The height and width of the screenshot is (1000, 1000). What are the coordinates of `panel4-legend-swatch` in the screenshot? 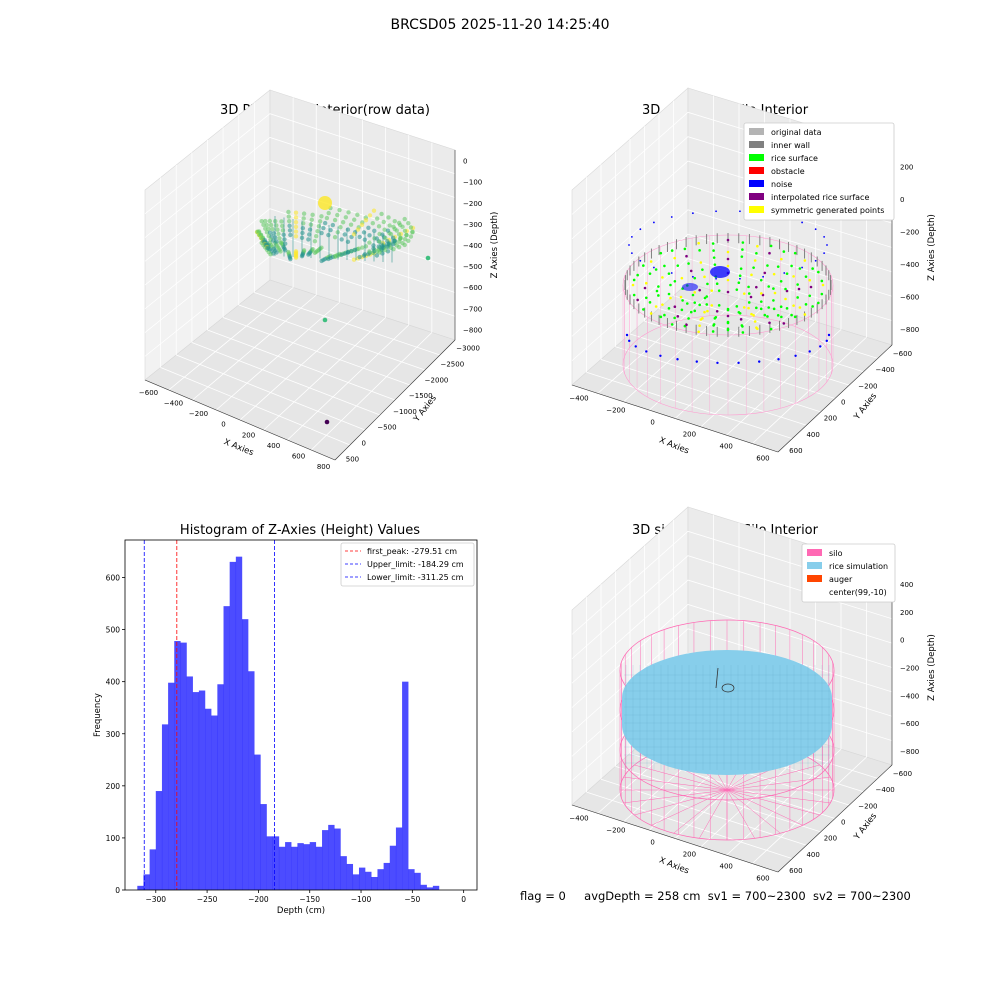 It's located at (814, 552).